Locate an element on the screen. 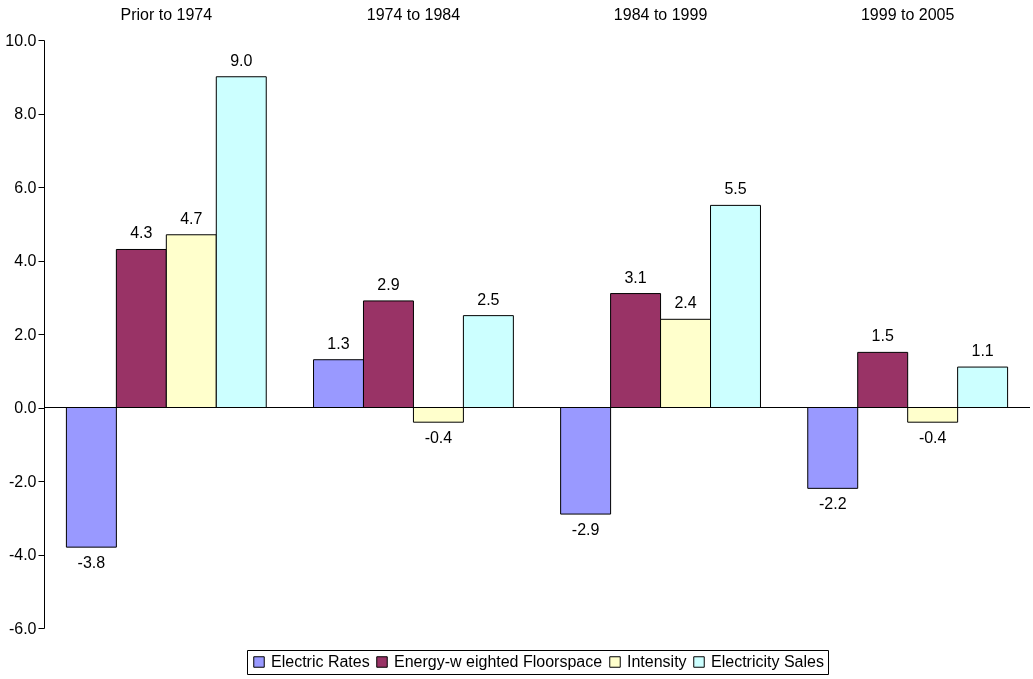 The height and width of the screenshot is (679, 1033). x-tick-label: Prior to 1974 is located at coordinates (166, 14).